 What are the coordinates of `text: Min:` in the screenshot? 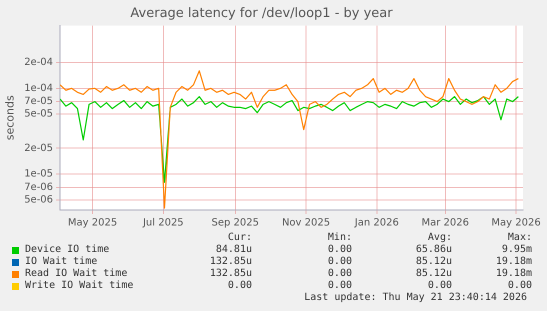 It's located at (339, 238).